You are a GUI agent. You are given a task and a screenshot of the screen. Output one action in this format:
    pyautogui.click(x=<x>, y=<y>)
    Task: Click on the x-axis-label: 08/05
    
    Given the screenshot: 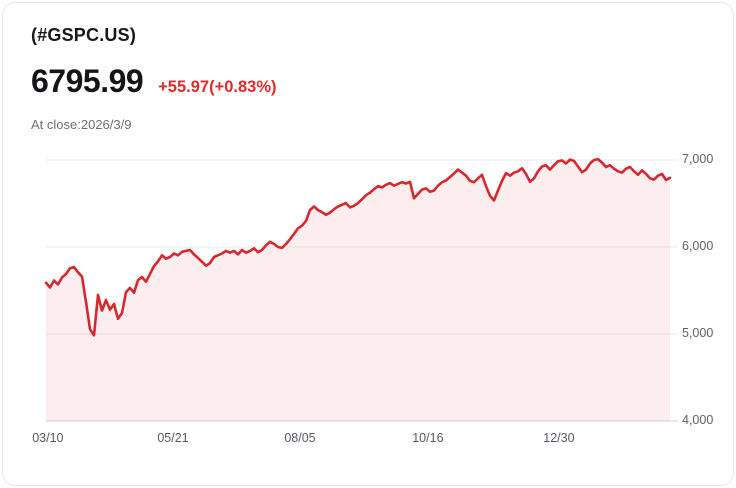 What is the action you would take?
    pyautogui.click(x=300, y=438)
    